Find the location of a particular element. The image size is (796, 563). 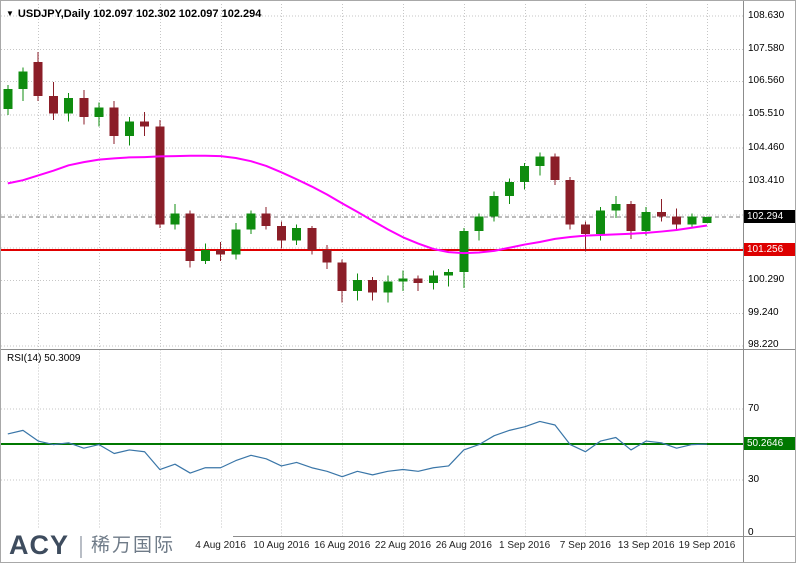

rsi-tick-label: 0 is located at coordinates (751, 533).